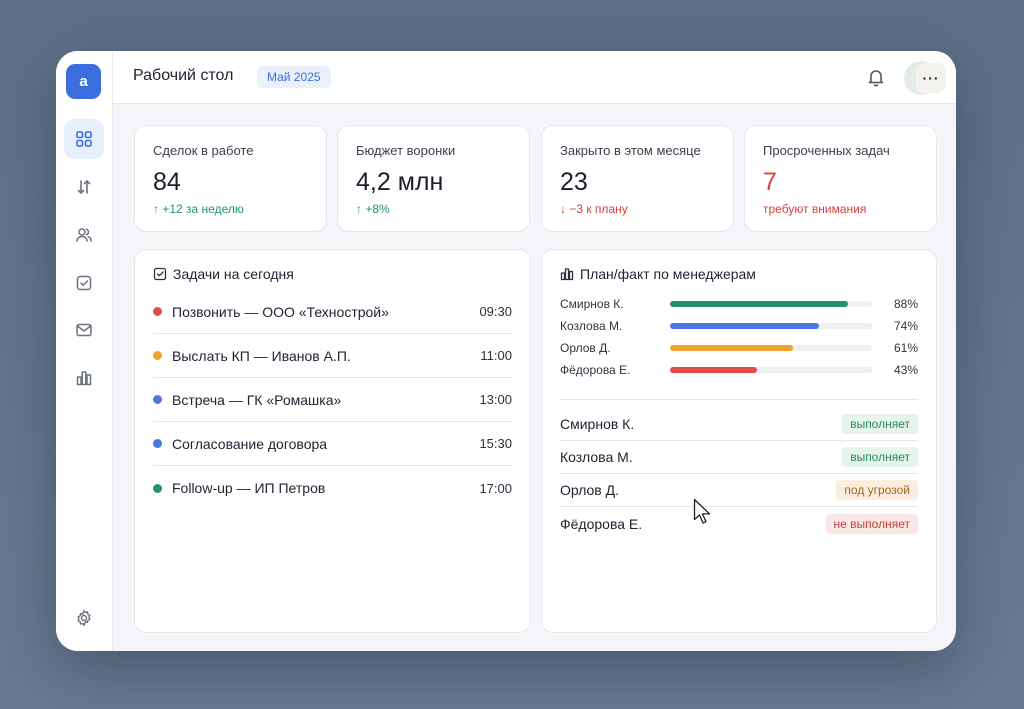 The height and width of the screenshot is (709, 1024). I want to click on list-item: Выслать КП — Иванов А.П. 11:00, so click(332, 356).